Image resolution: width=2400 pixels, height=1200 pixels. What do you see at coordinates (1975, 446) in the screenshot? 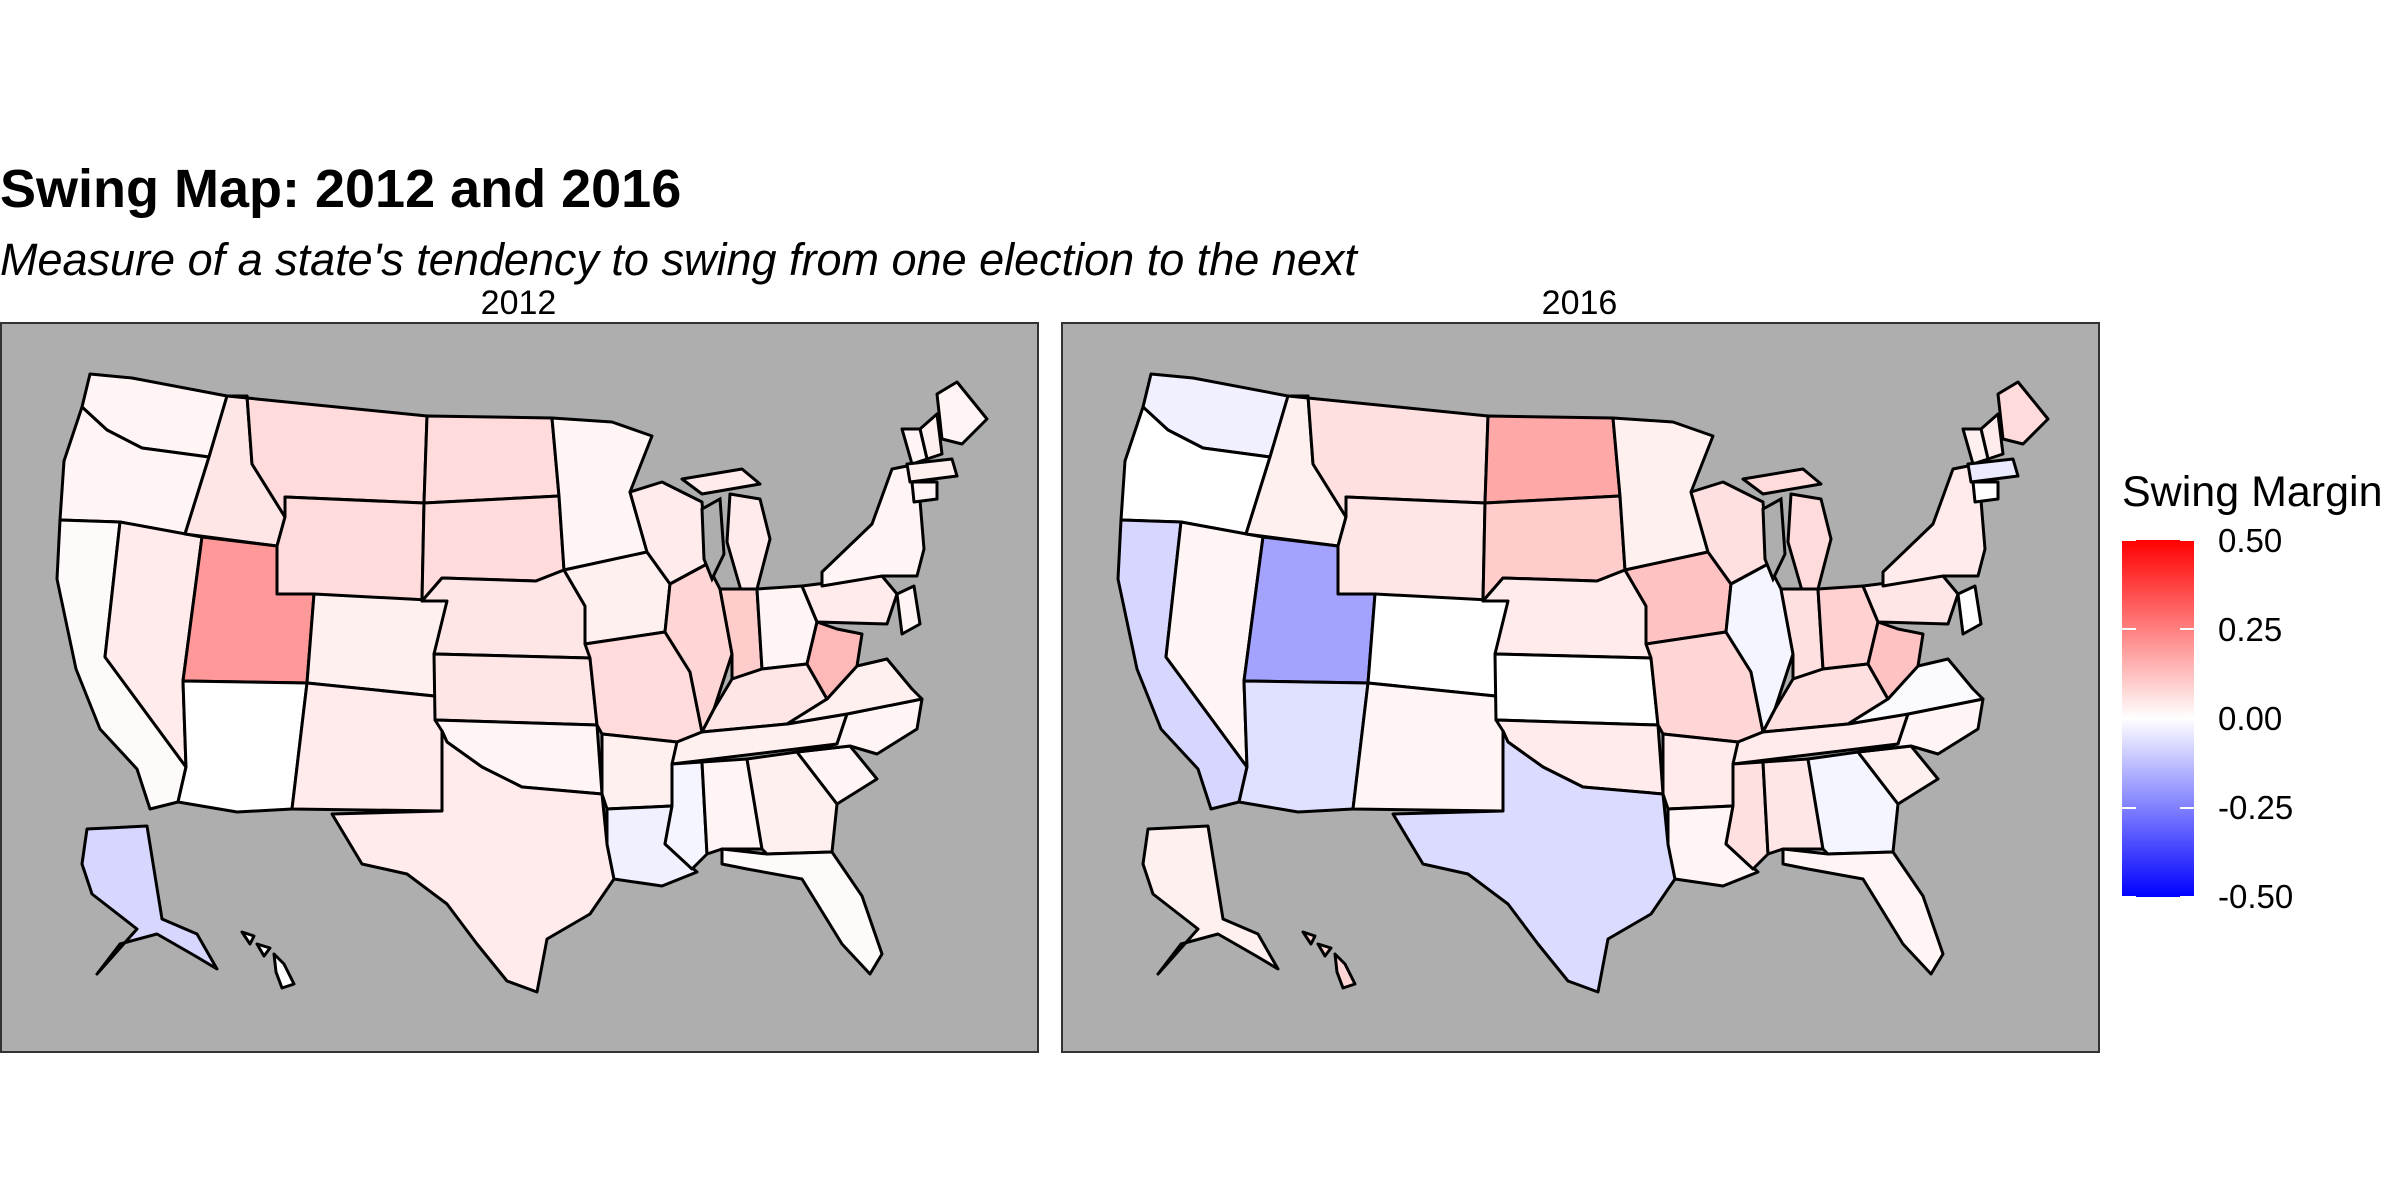
I see `state-vt-2016` at bounding box center [1975, 446].